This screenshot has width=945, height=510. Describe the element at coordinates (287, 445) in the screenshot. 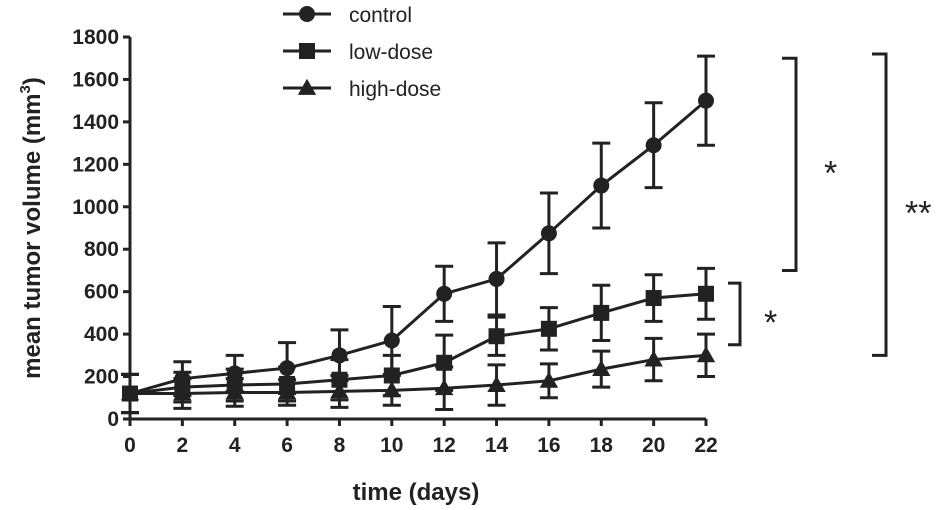

I see `x-tick-label: 6` at that location.